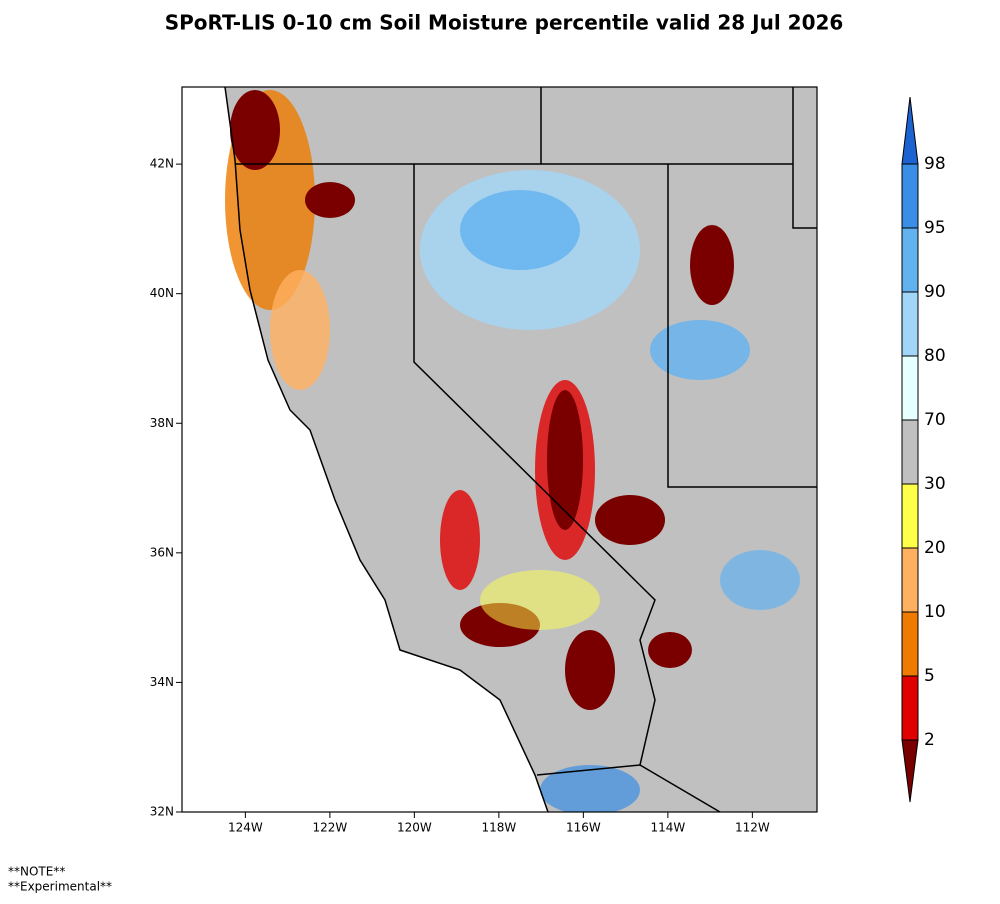 The height and width of the screenshot is (904, 1000). I want to click on x-tick-label: 112W, so click(752, 828).